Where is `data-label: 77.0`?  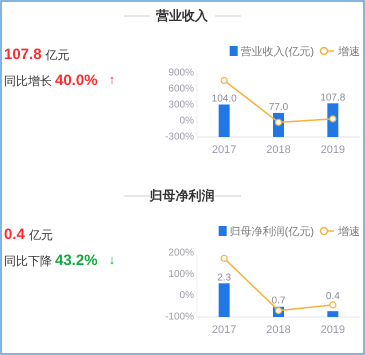
data-label: 77.0 is located at coordinates (278, 107).